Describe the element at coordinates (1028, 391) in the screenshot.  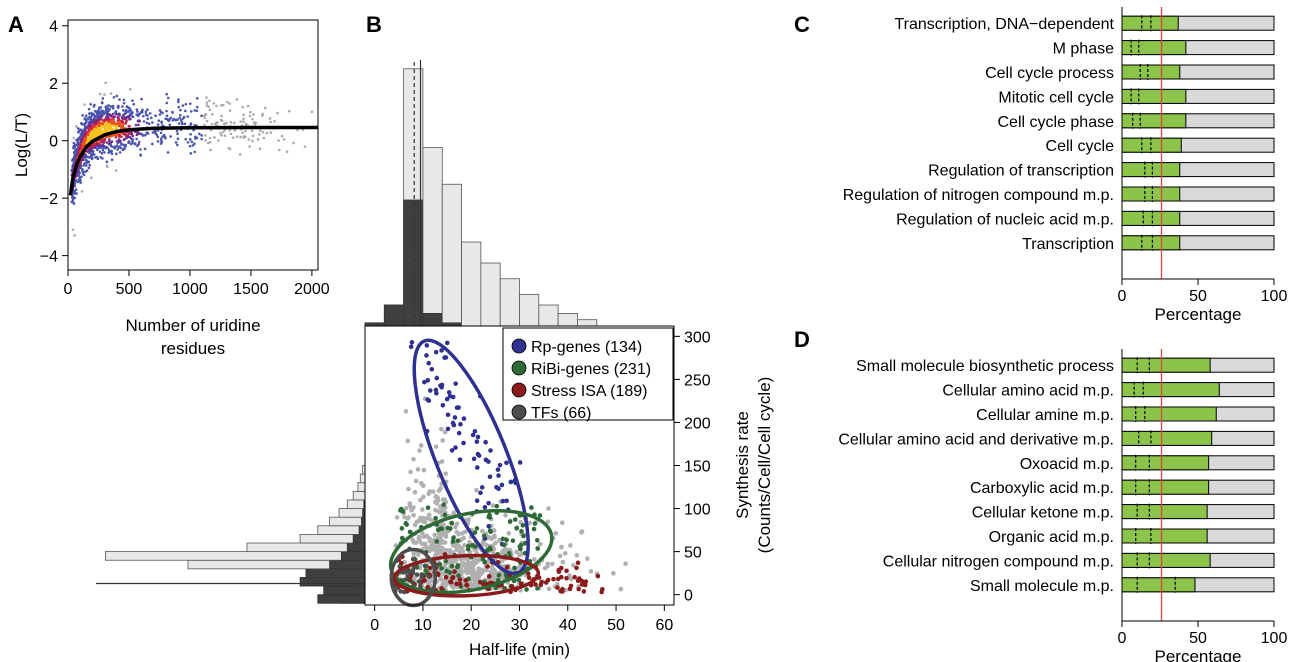
I see `category-label: Cellular amino acid m.p.` at that location.